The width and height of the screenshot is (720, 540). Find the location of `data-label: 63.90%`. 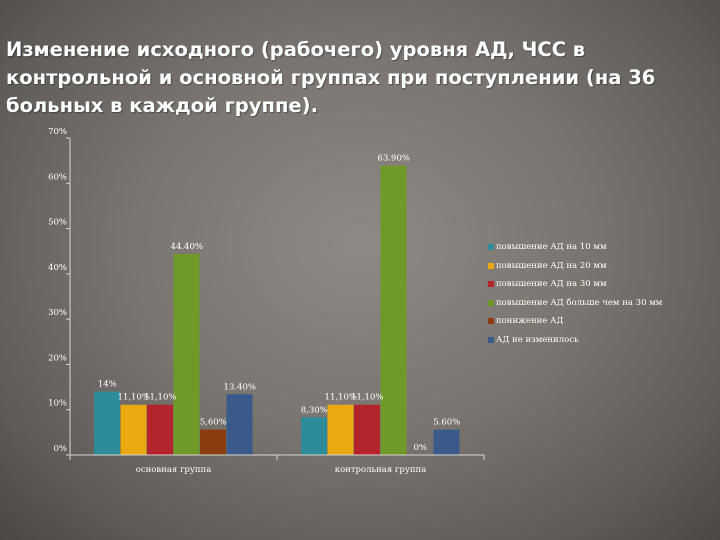

data-label: 63.90% is located at coordinates (394, 159).